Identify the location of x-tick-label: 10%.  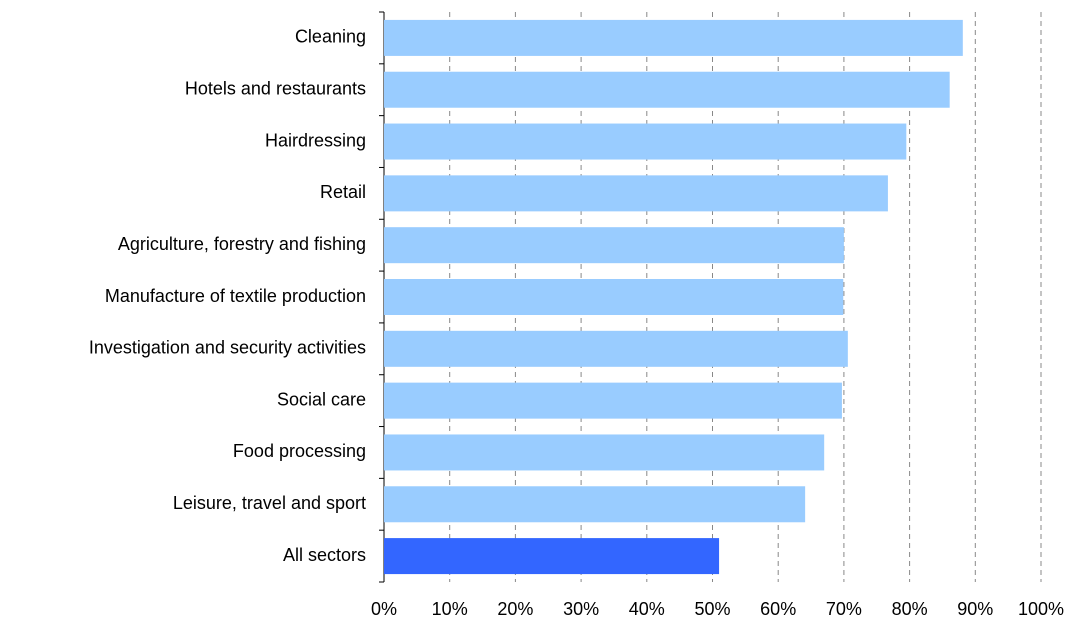
(450, 609).